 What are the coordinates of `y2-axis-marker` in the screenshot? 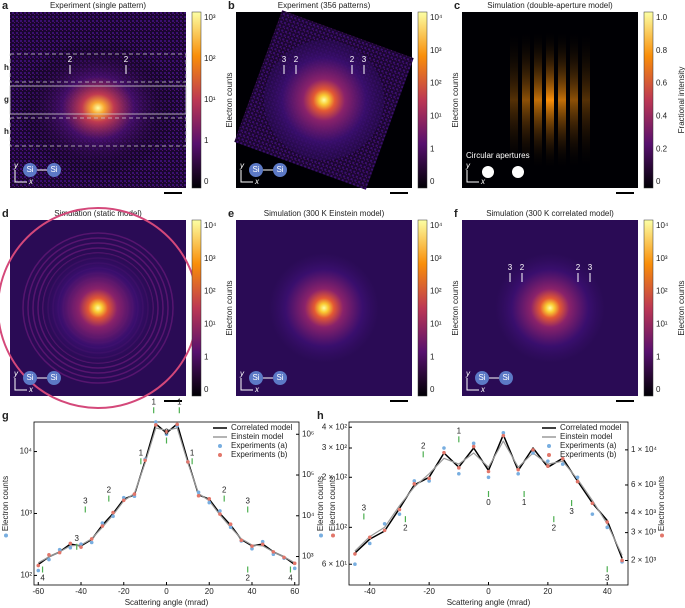 It's located at (333, 535).